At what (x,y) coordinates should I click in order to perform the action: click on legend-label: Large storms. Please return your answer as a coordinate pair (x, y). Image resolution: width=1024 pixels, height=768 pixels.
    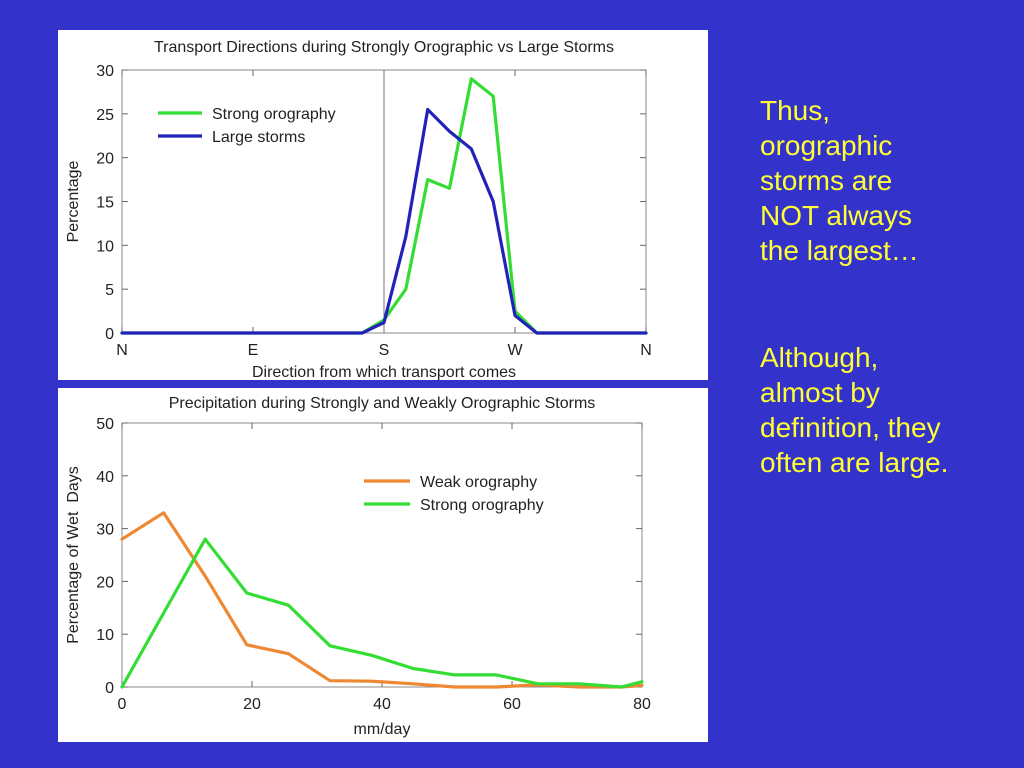
    Looking at the image, I should click on (258, 137).